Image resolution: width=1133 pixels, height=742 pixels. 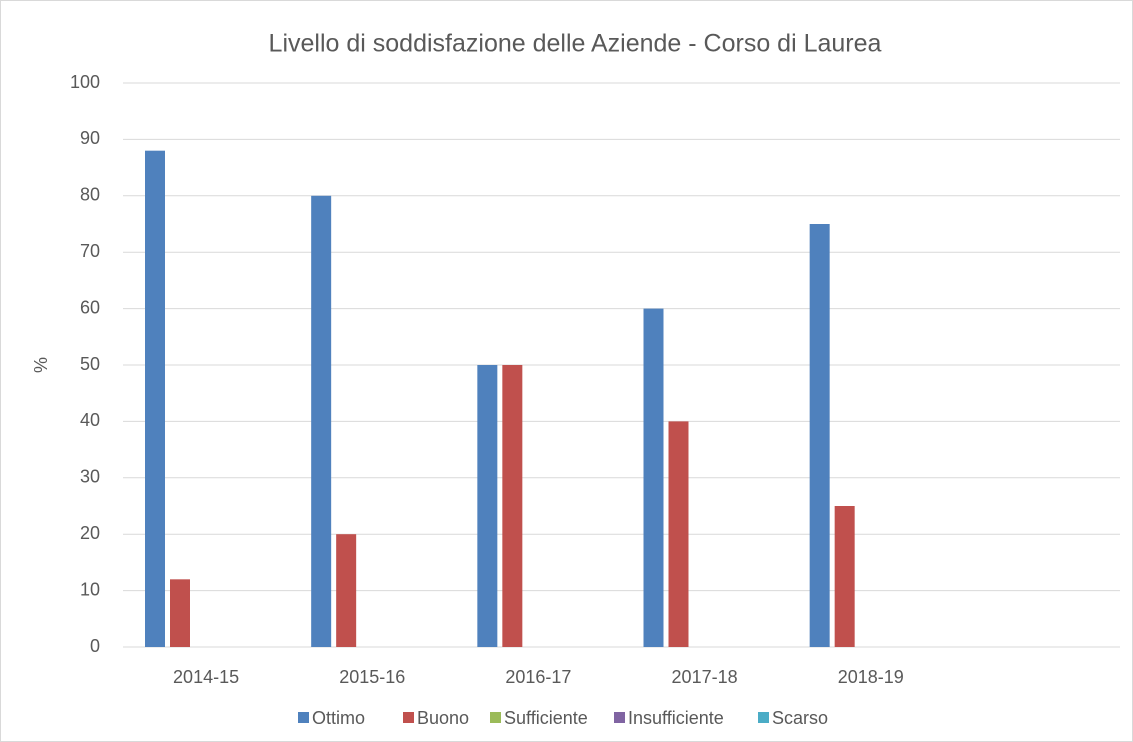 I want to click on y-axis-label: %, so click(x=41, y=365).